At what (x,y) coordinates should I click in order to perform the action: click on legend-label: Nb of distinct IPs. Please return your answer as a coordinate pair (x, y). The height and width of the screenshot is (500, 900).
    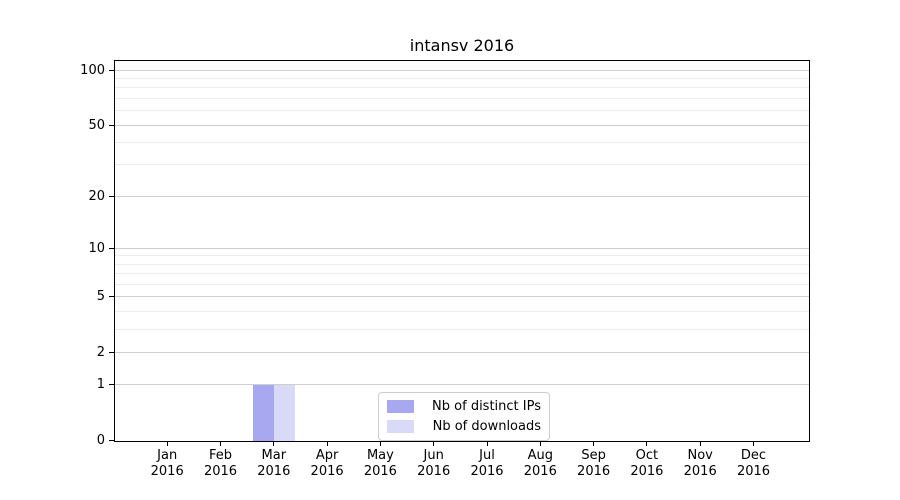
    Looking at the image, I should click on (486, 406).